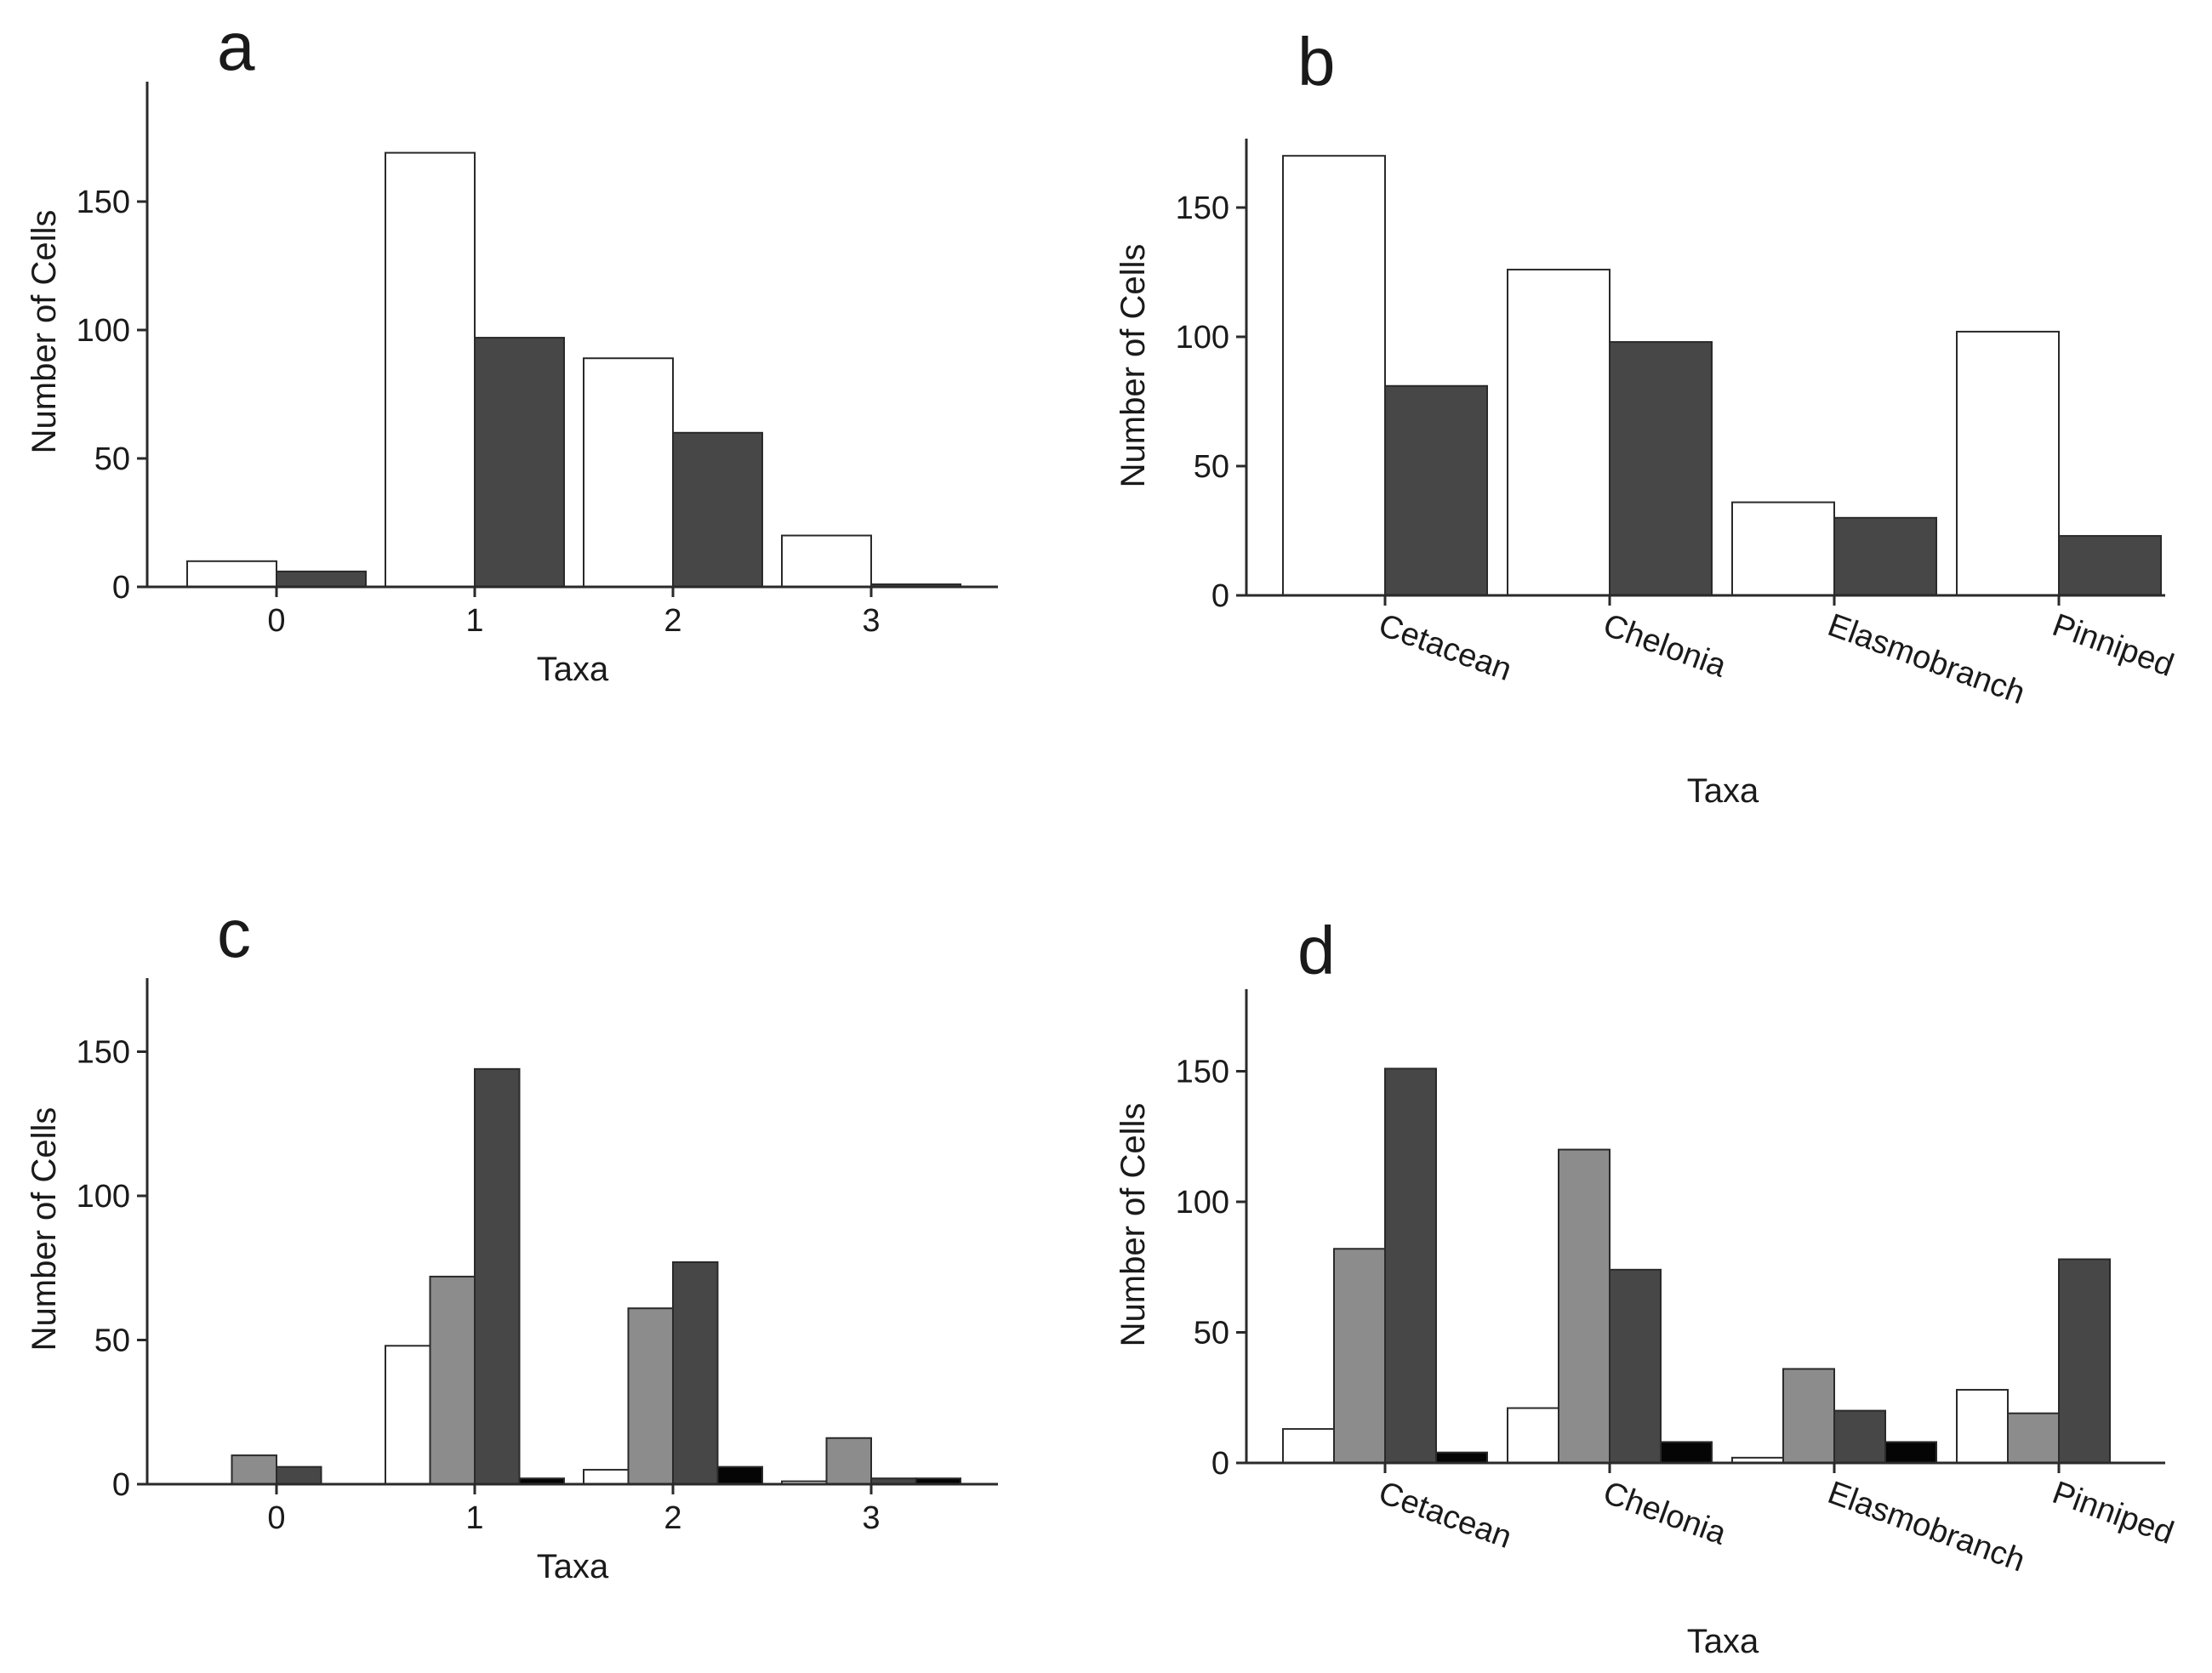 This screenshot has height=1673, width=2212. What do you see at coordinates (2113, 1513) in the screenshot?
I see `x-tick-label-d-pinniped: Pinniped` at bounding box center [2113, 1513].